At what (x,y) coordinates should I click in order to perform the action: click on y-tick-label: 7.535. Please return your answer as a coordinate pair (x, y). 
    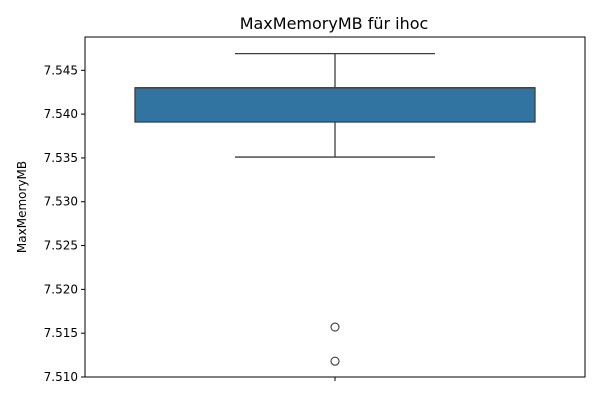
    Looking at the image, I should click on (61, 158).